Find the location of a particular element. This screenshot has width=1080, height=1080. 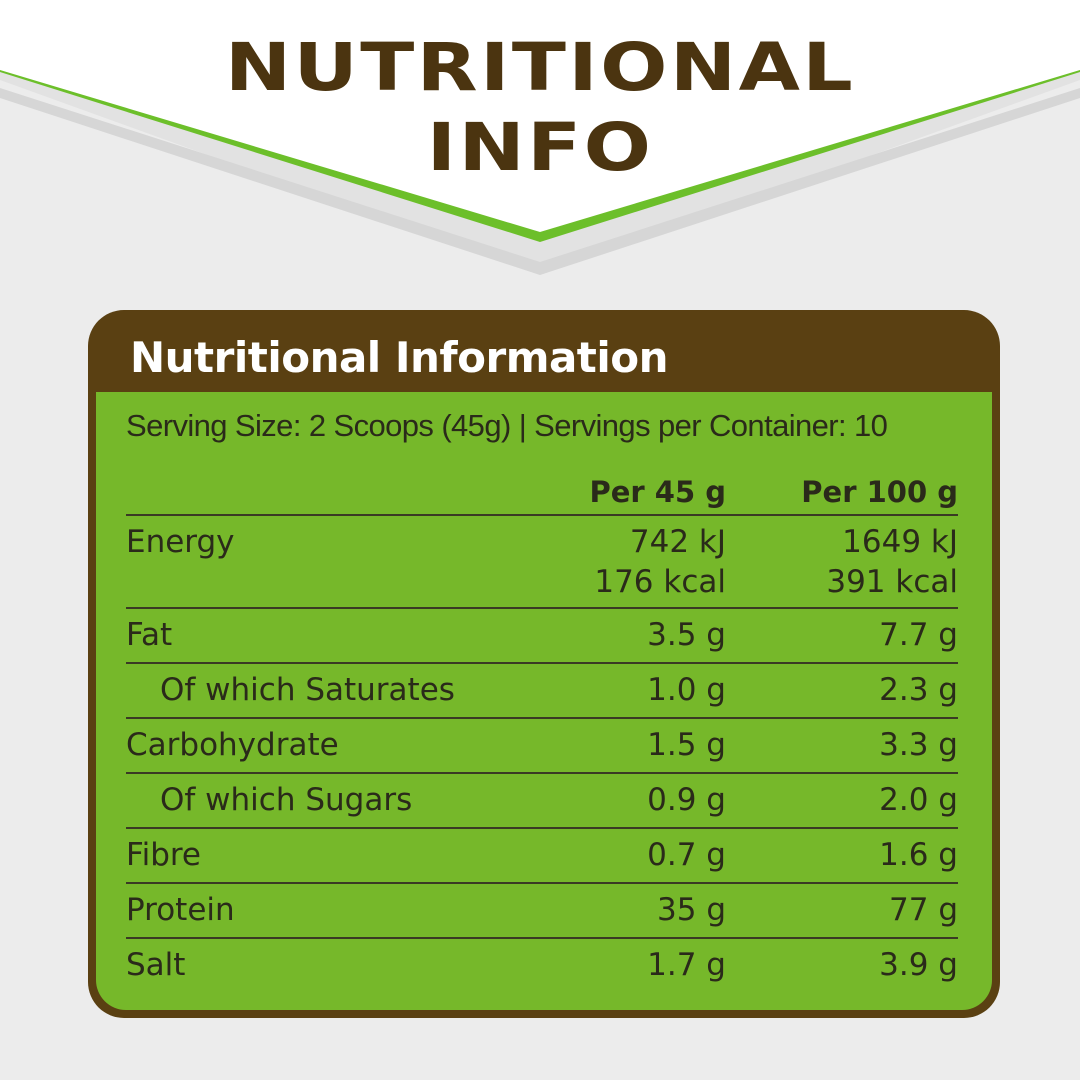

row-label: Of which Saturates is located at coordinates (307, 690).